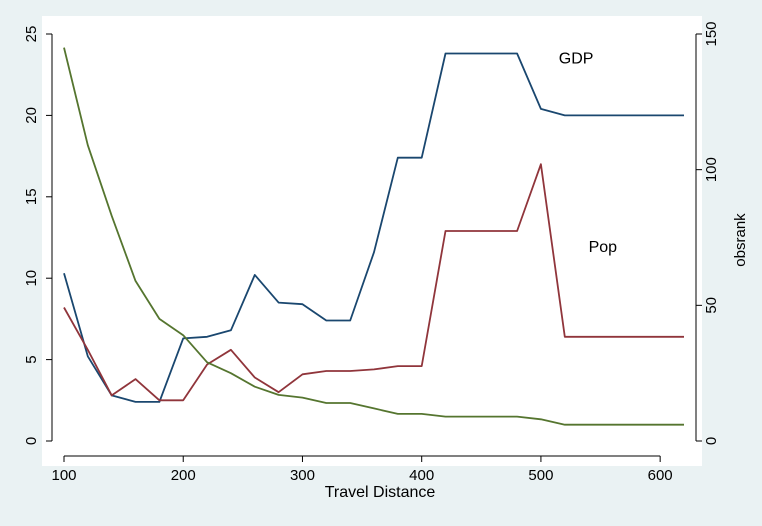  I want to click on y-right-tick-label: 50, so click(711, 305).